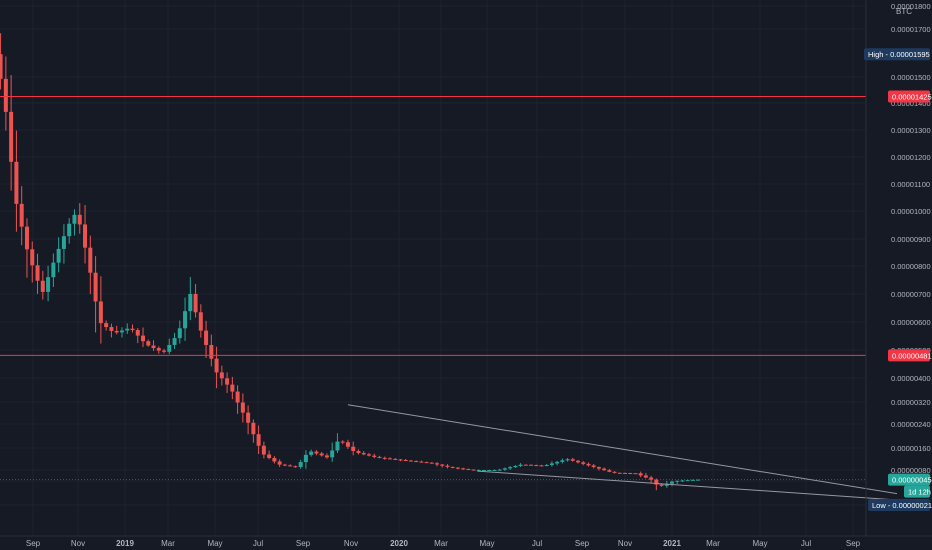  What do you see at coordinates (672, 543) in the screenshot?
I see `time-tick-label: 2021` at bounding box center [672, 543].